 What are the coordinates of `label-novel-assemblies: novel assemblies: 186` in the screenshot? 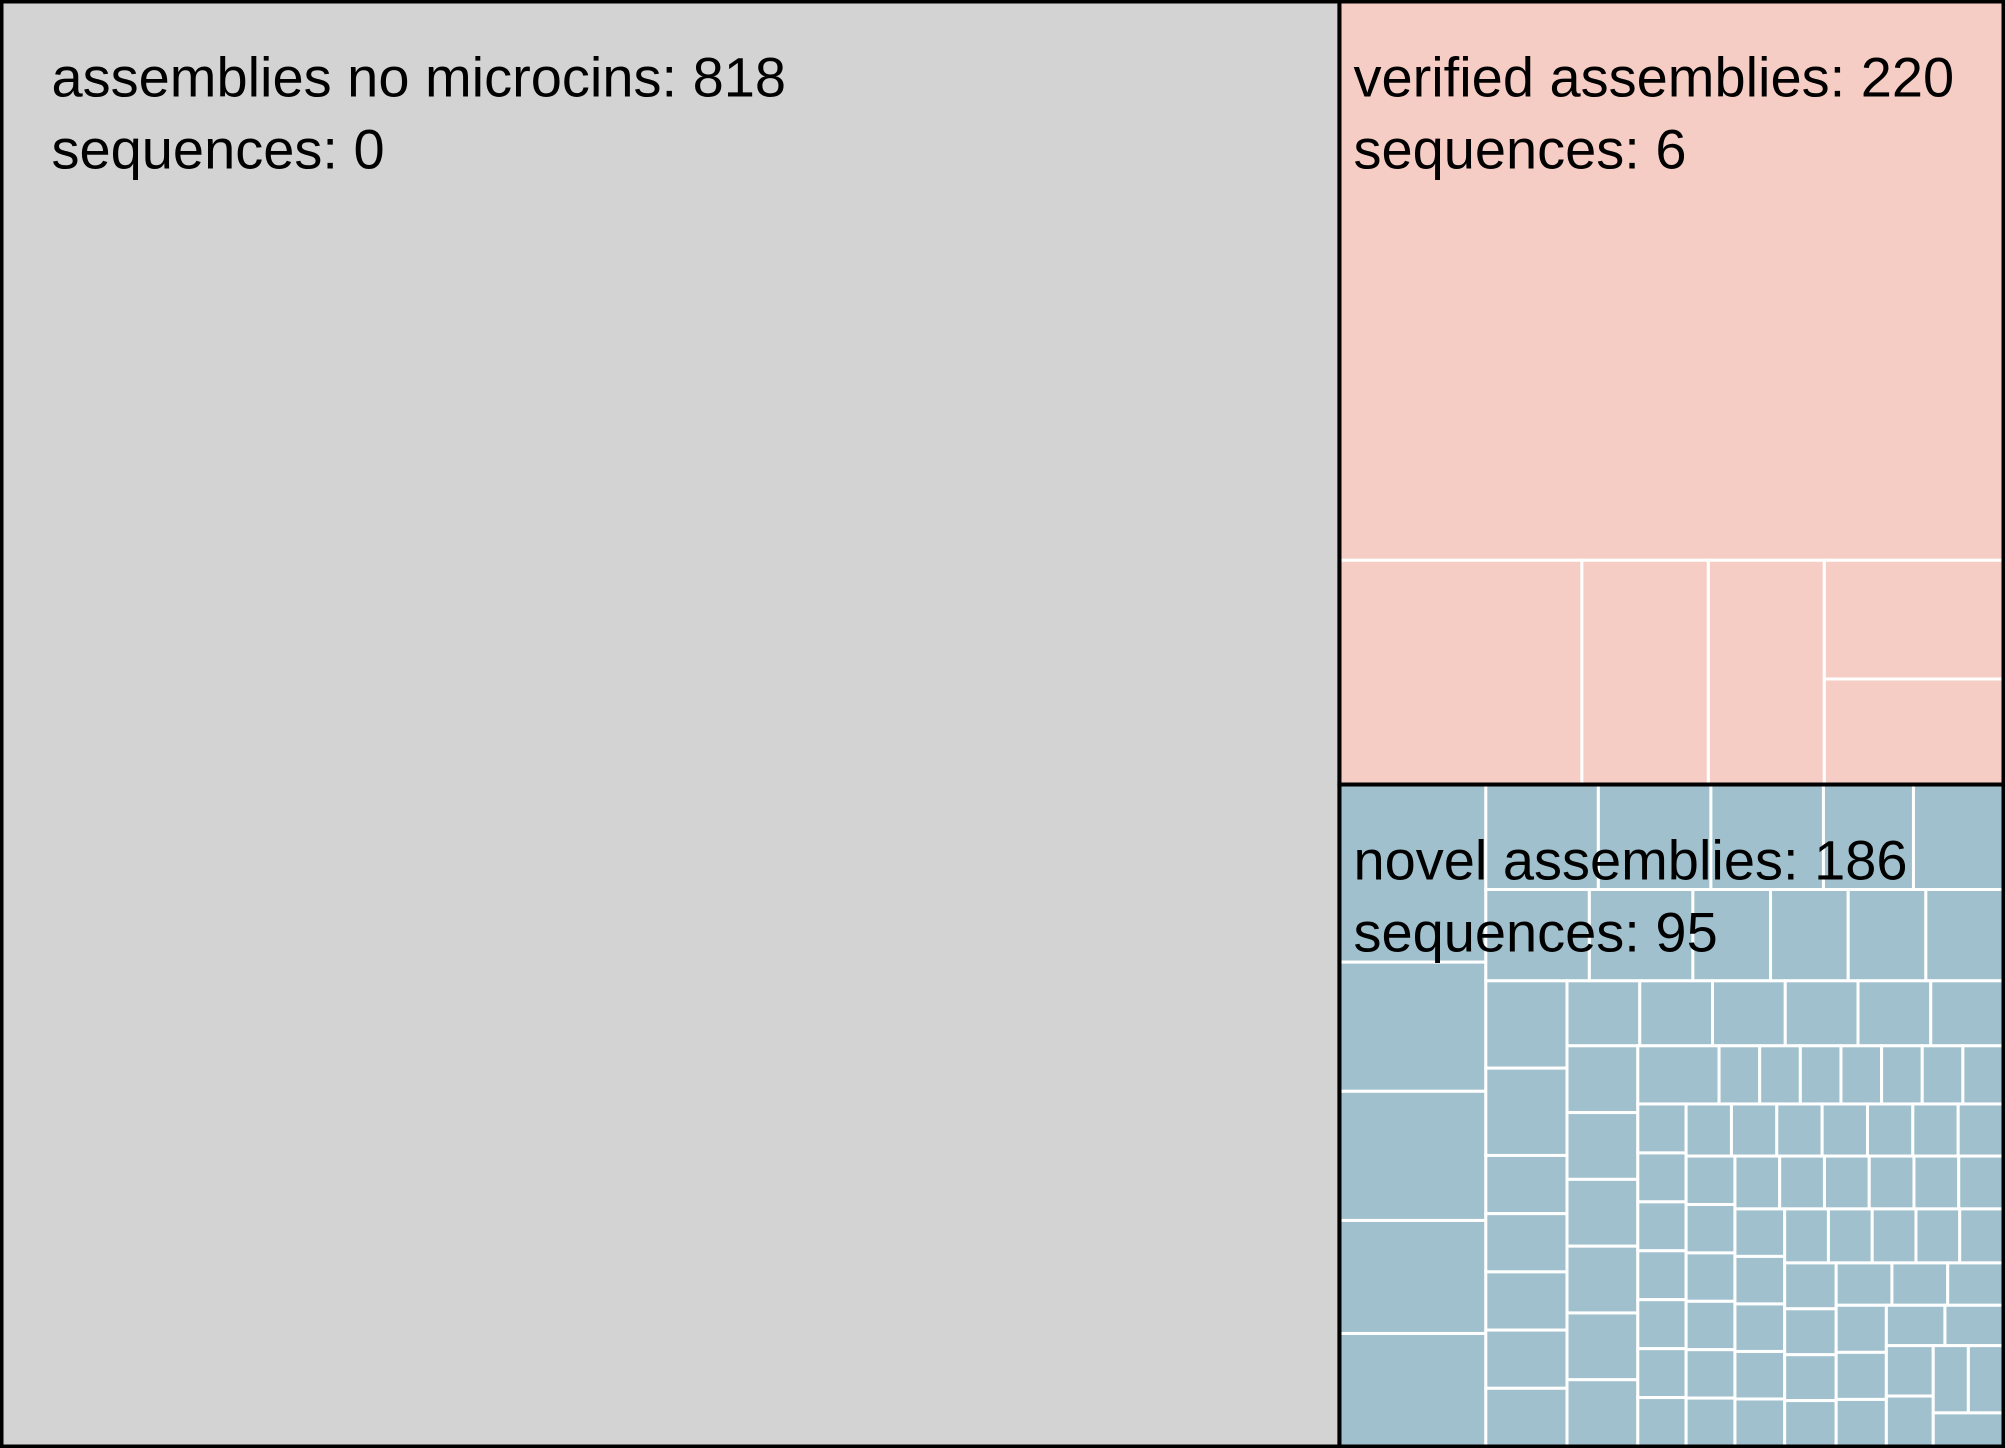 It's located at (1630, 860).